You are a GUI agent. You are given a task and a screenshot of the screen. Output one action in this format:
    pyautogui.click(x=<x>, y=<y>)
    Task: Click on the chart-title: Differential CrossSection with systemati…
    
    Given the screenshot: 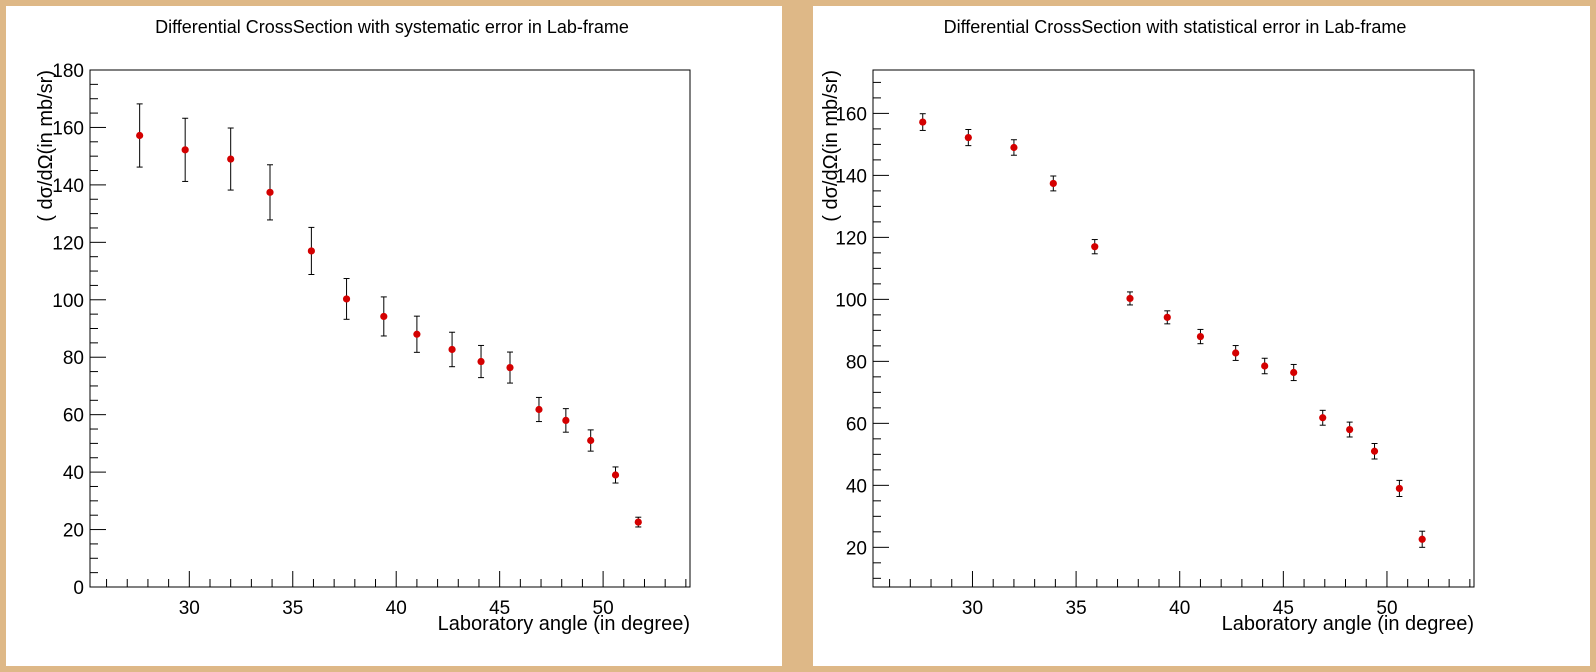 What is the action you would take?
    pyautogui.click(x=392, y=27)
    